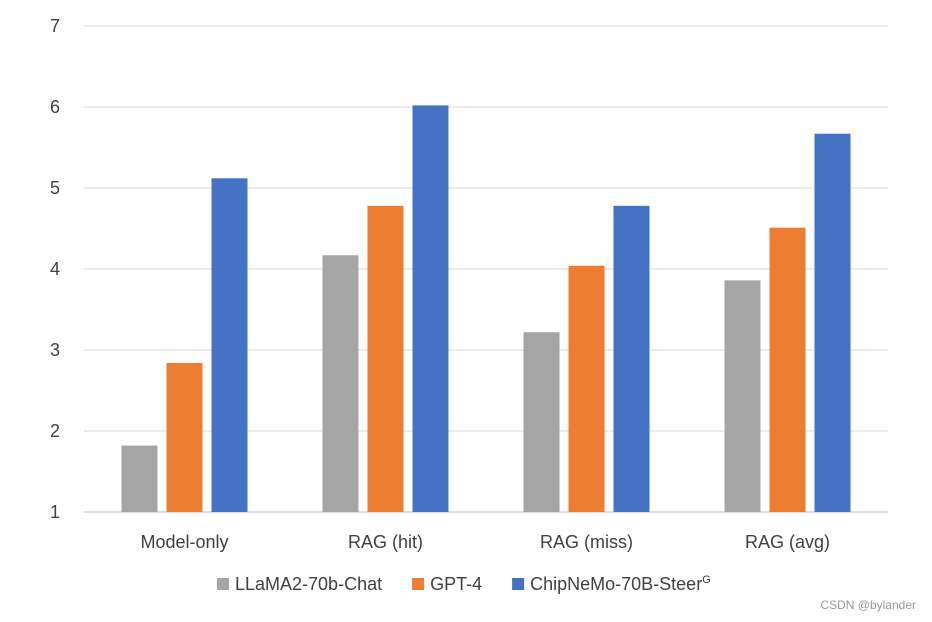  Describe the element at coordinates (485, 542) in the screenshot. I see `x-axis-ticks: Model-only RAG (hit) RAG (miss) RAG (avg)` at that location.